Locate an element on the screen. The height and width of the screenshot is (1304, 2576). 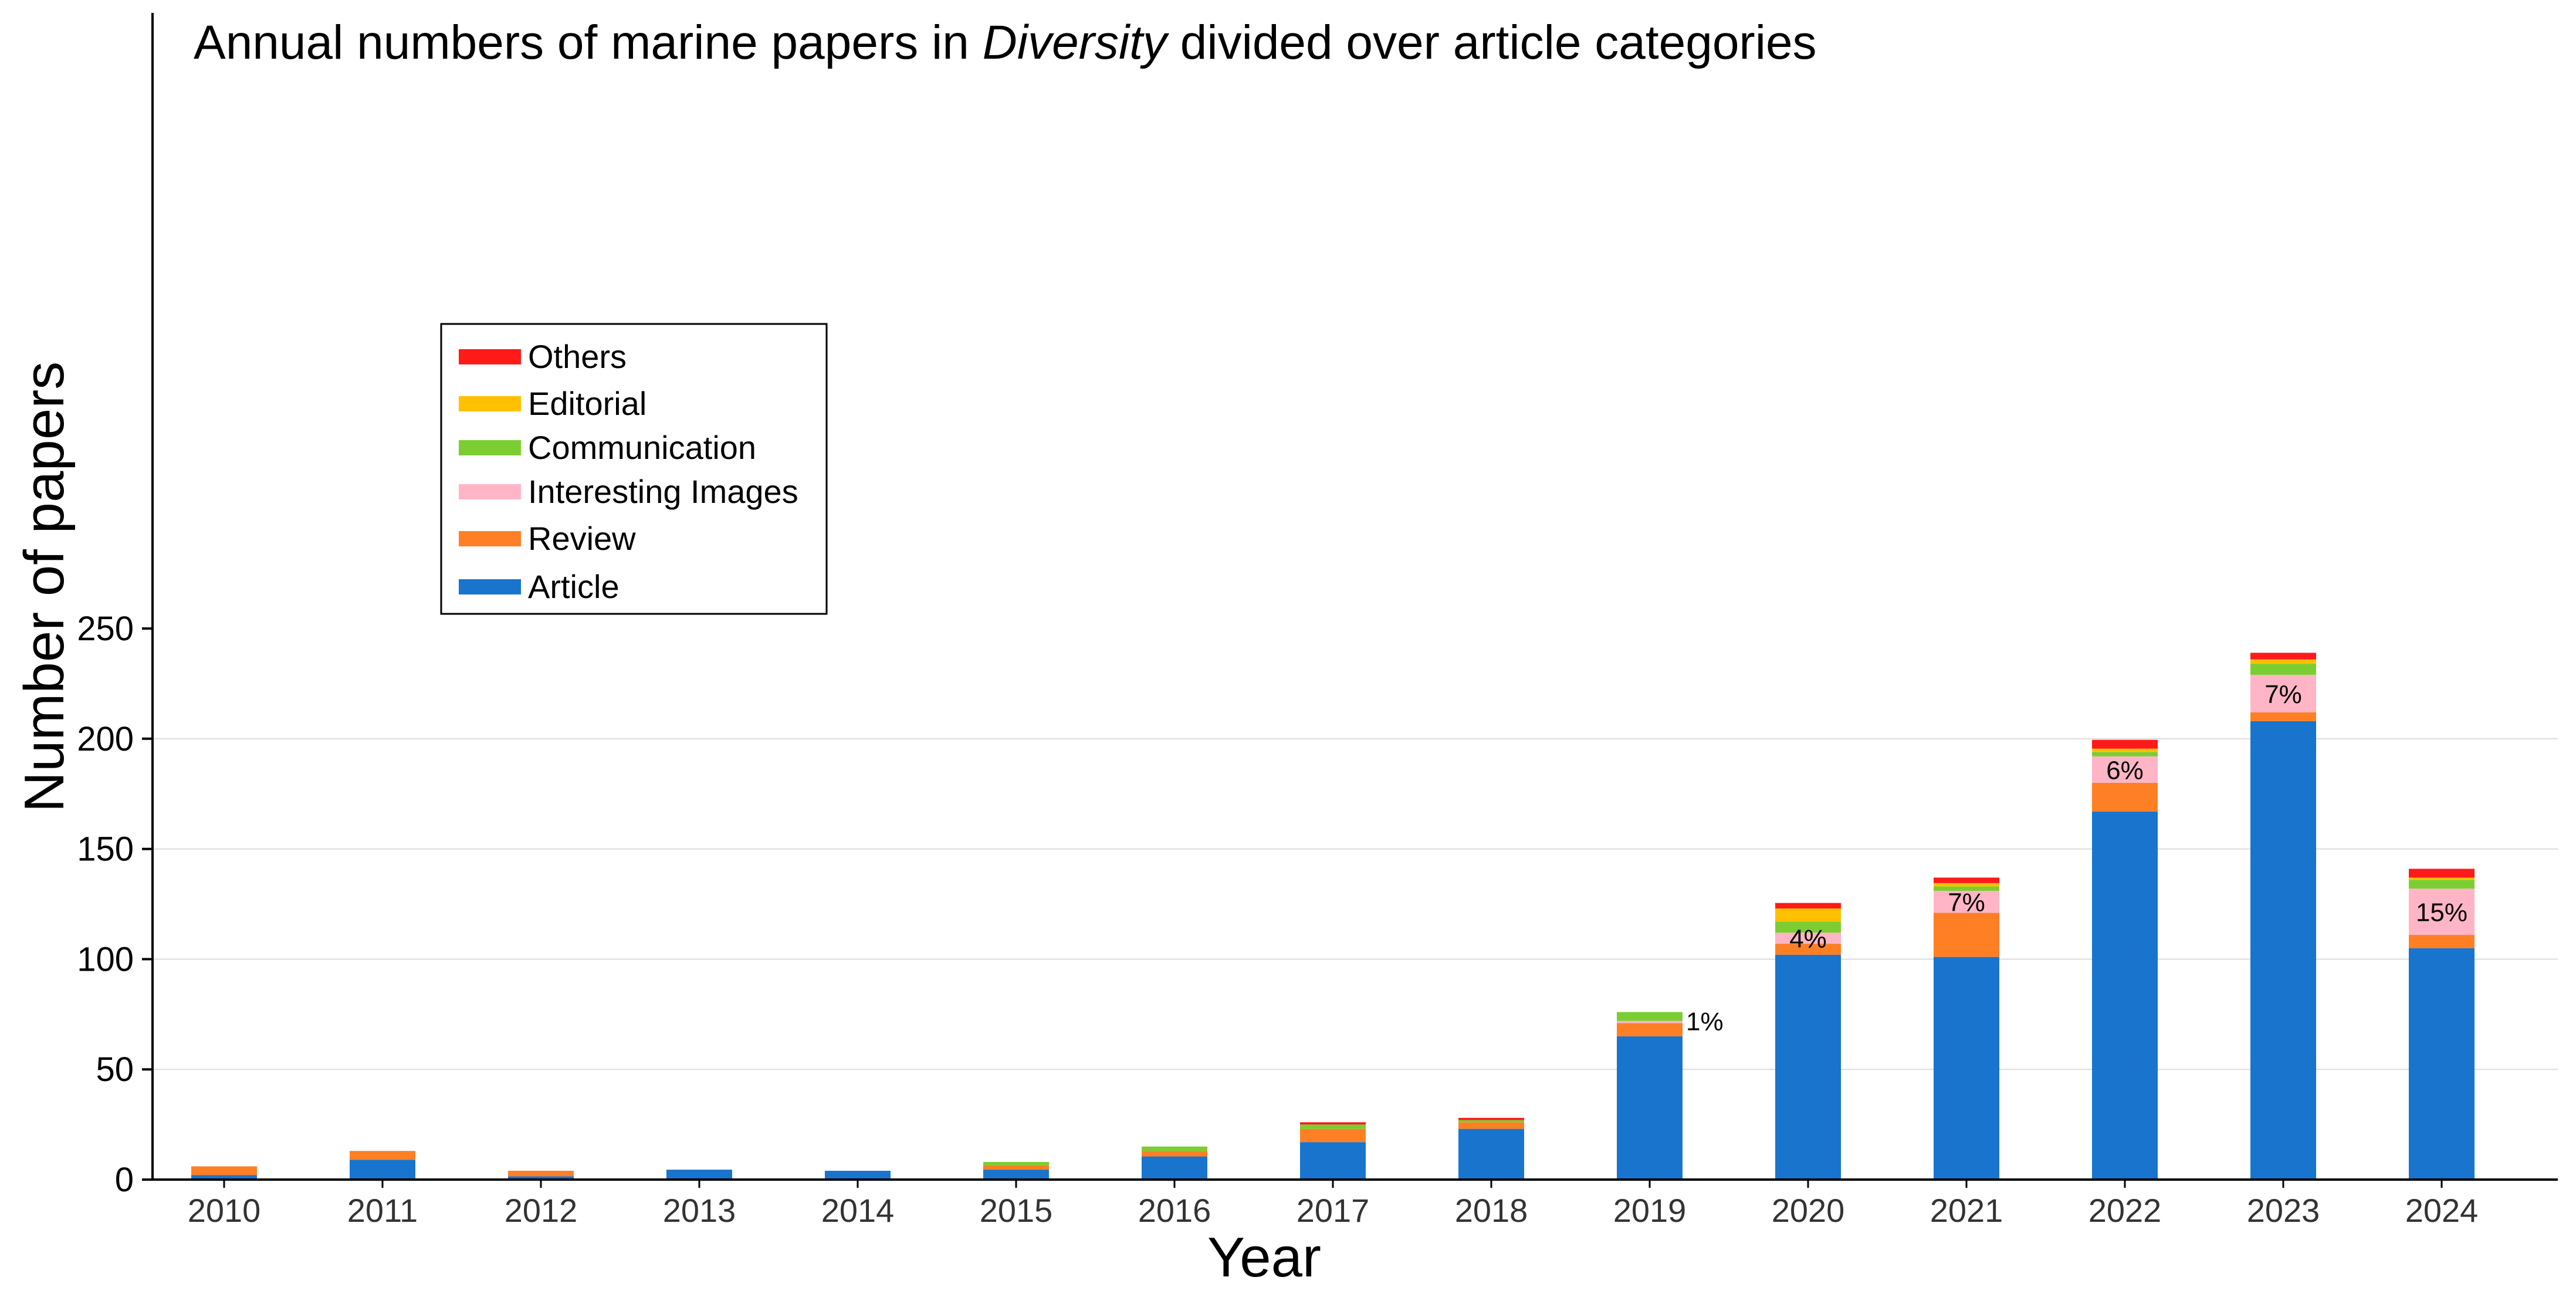
bar-article-2012 is located at coordinates (541, 1178).